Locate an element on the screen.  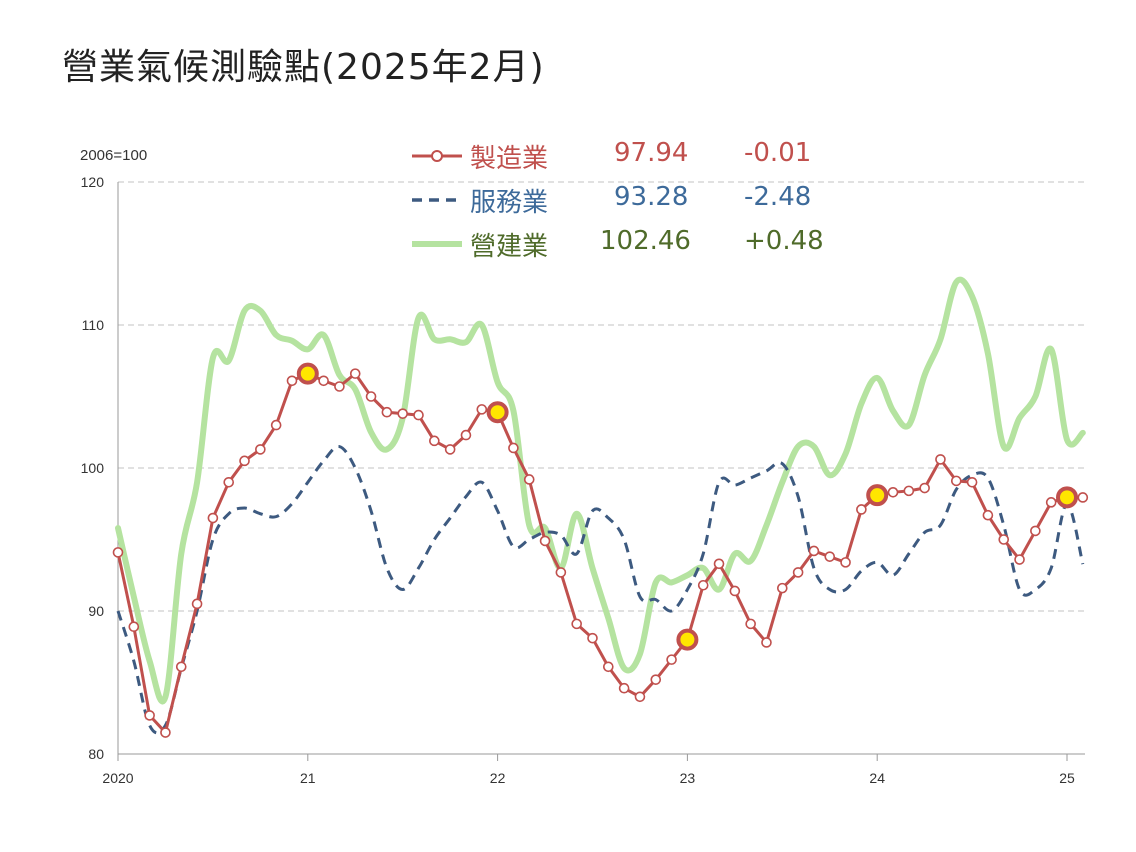
legend-swatches is located at coordinates (437, 198).